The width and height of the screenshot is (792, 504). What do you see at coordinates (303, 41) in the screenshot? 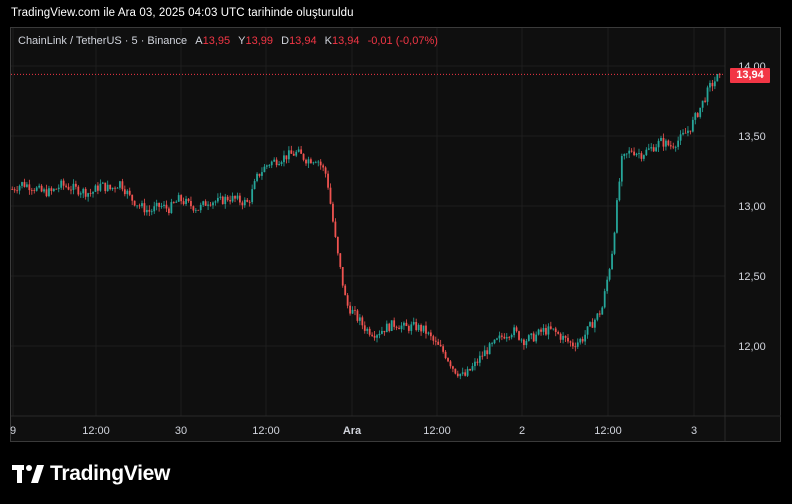
I see `low-value: 13,94` at bounding box center [303, 41].